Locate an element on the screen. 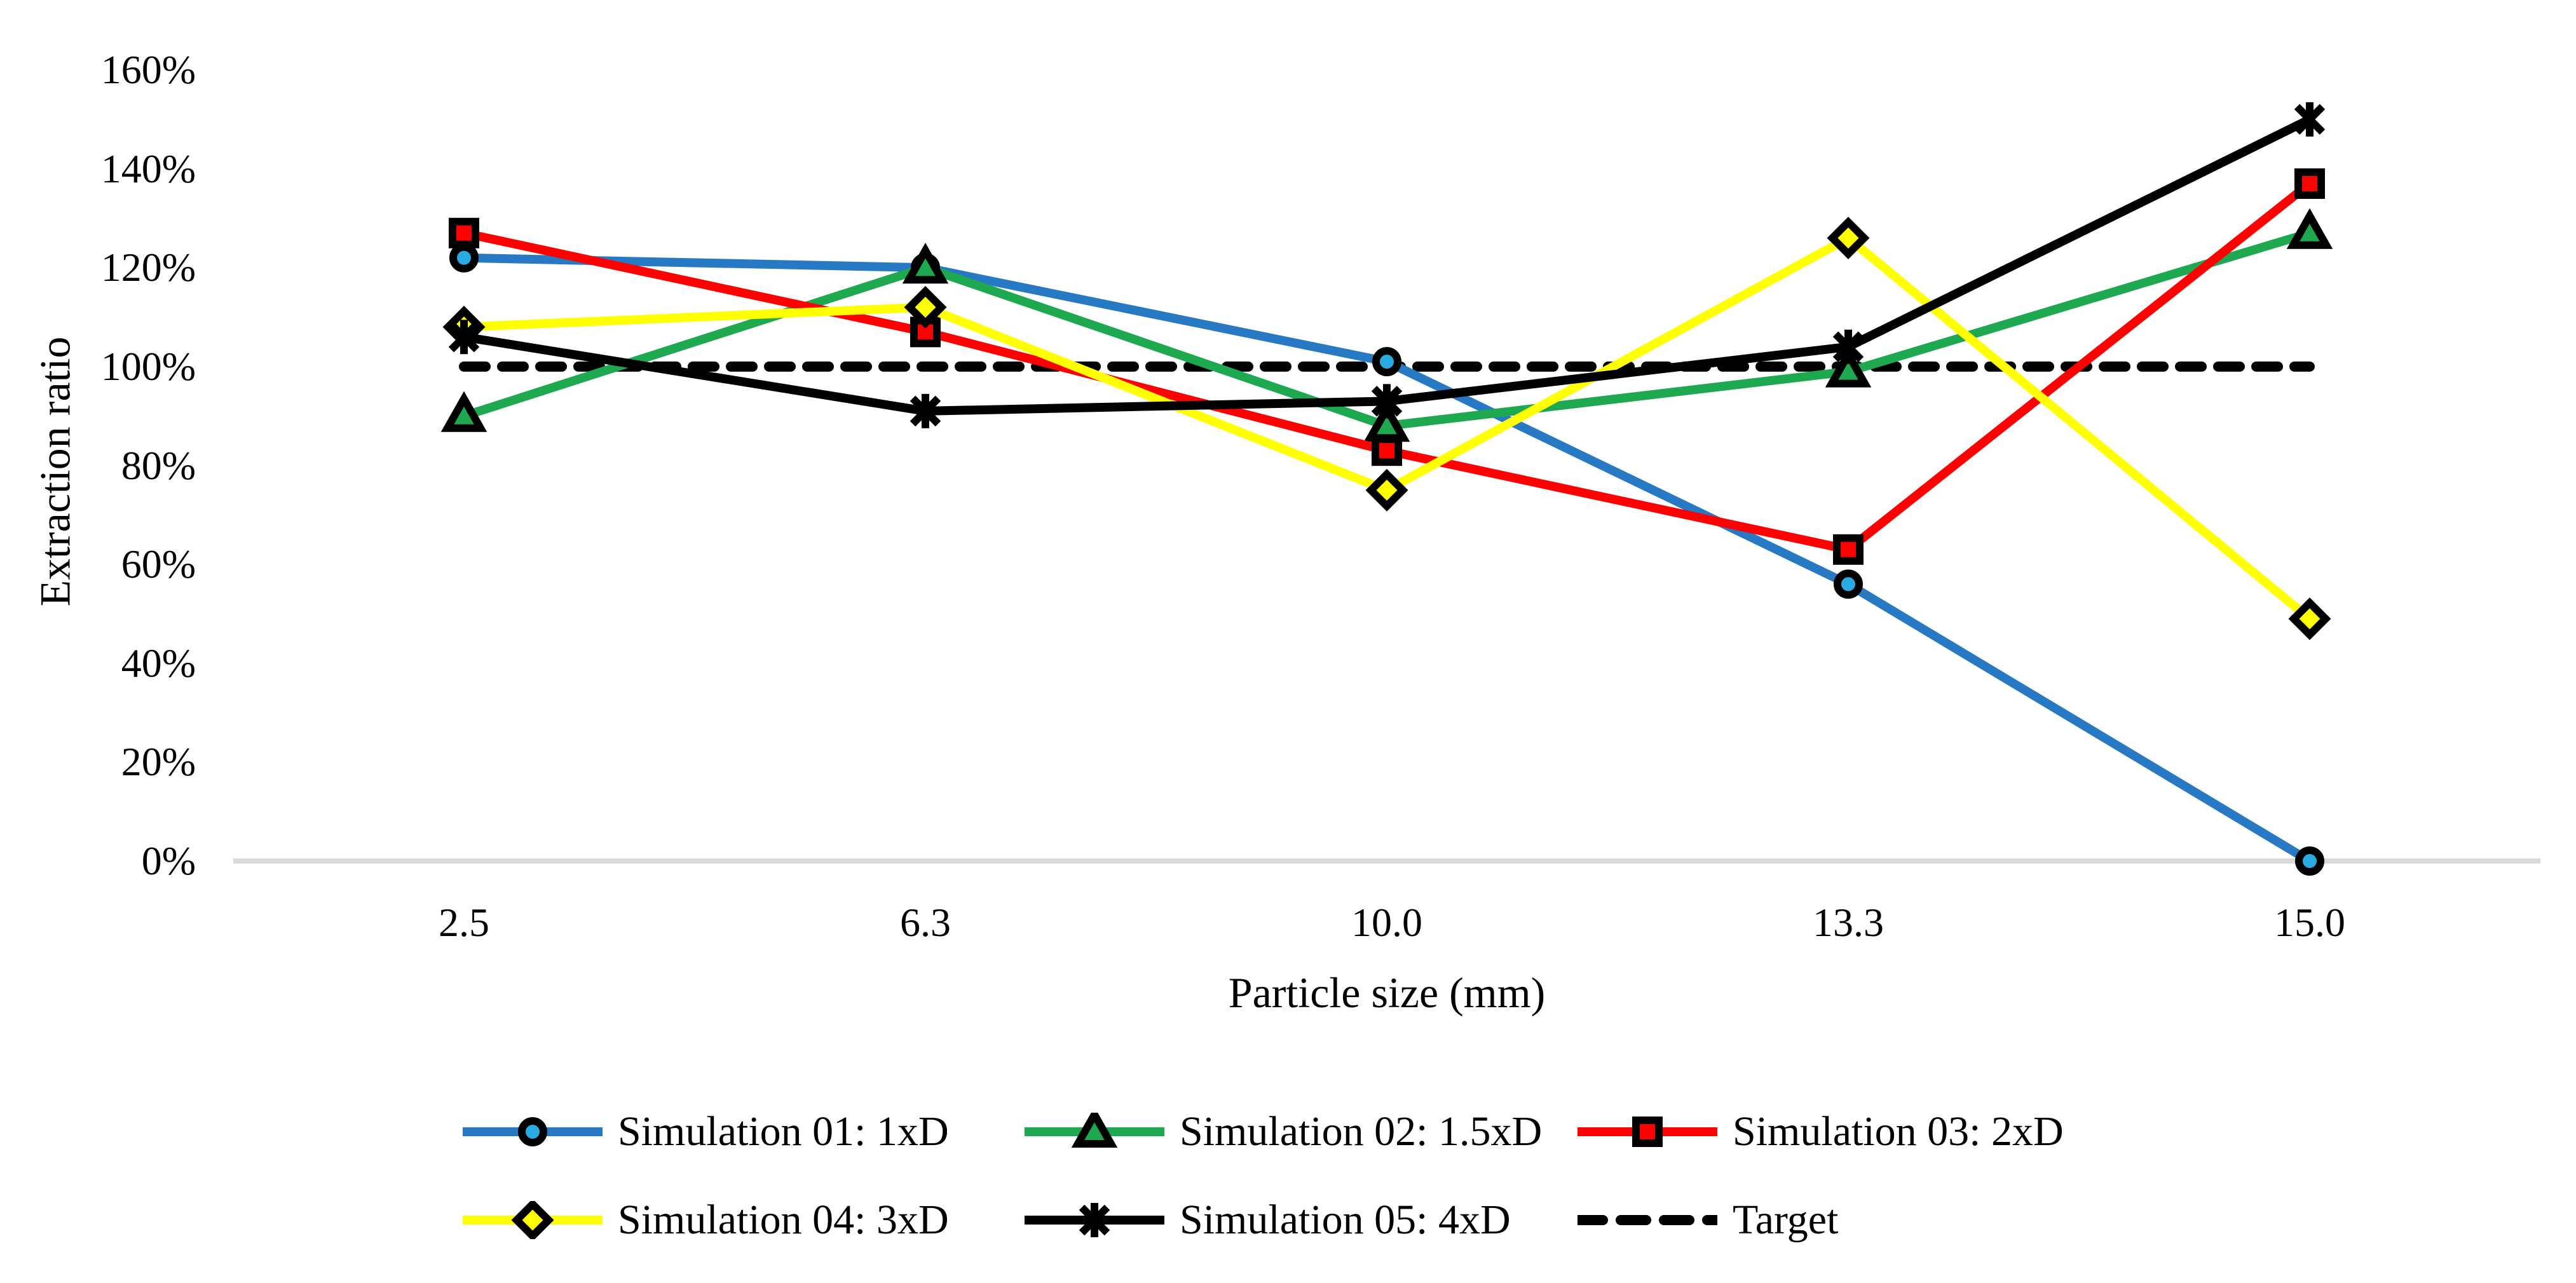 This screenshot has width=2576, height=1283. legend-label: Simulation 03: 2xD is located at coordinates (1898, 1131).